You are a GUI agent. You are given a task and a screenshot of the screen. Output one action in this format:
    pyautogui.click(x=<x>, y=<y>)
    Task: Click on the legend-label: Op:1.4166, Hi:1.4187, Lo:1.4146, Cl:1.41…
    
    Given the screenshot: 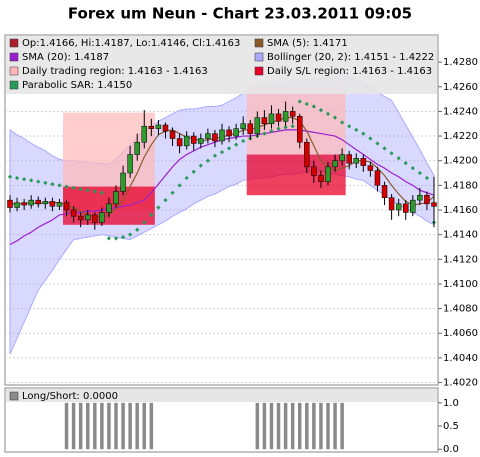 What is the action you would take?
    pyautogui.click(x=131, y=43)
    